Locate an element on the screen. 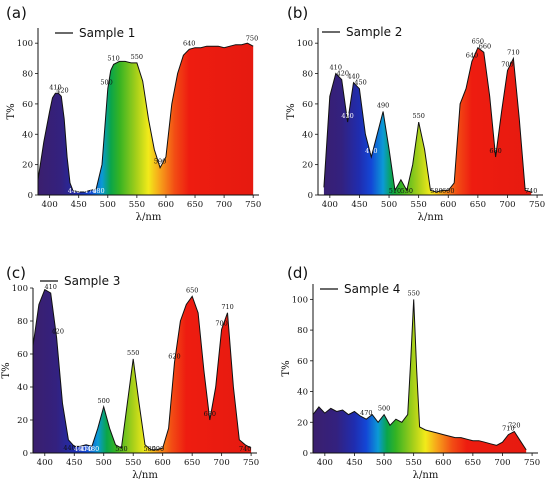 The width and height of the screenshot is (550, 494). legend-label: Sample 1 is located at coordinates (107, 33).